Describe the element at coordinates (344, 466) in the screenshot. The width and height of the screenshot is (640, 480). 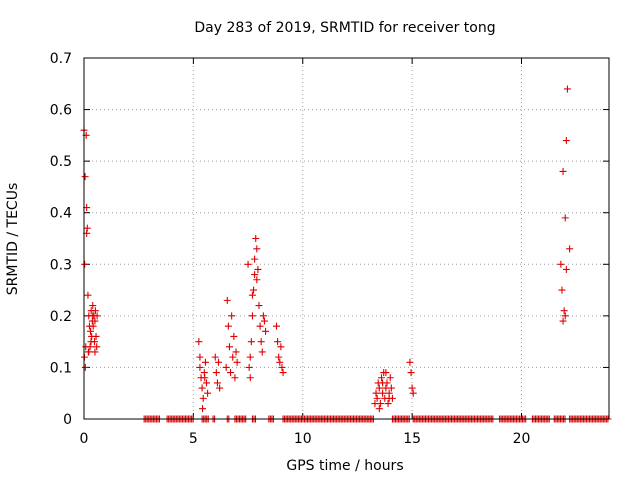
I see `x-axis-label: GPS time / hours` at that location.